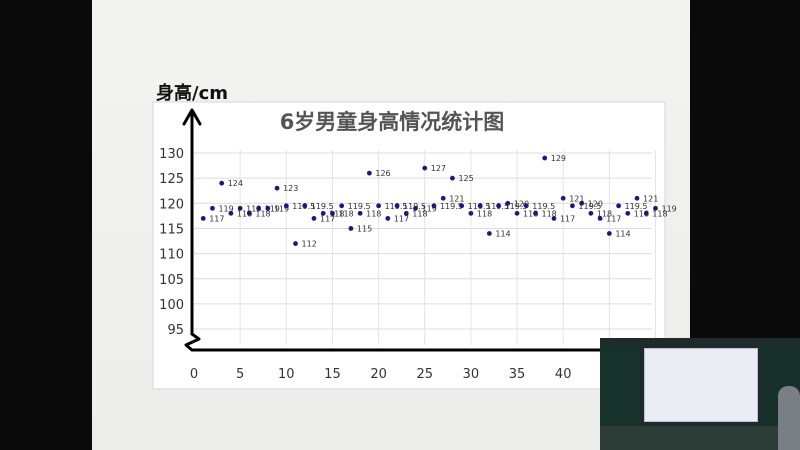  I want to click on data-label: 115, so click(364, 228).